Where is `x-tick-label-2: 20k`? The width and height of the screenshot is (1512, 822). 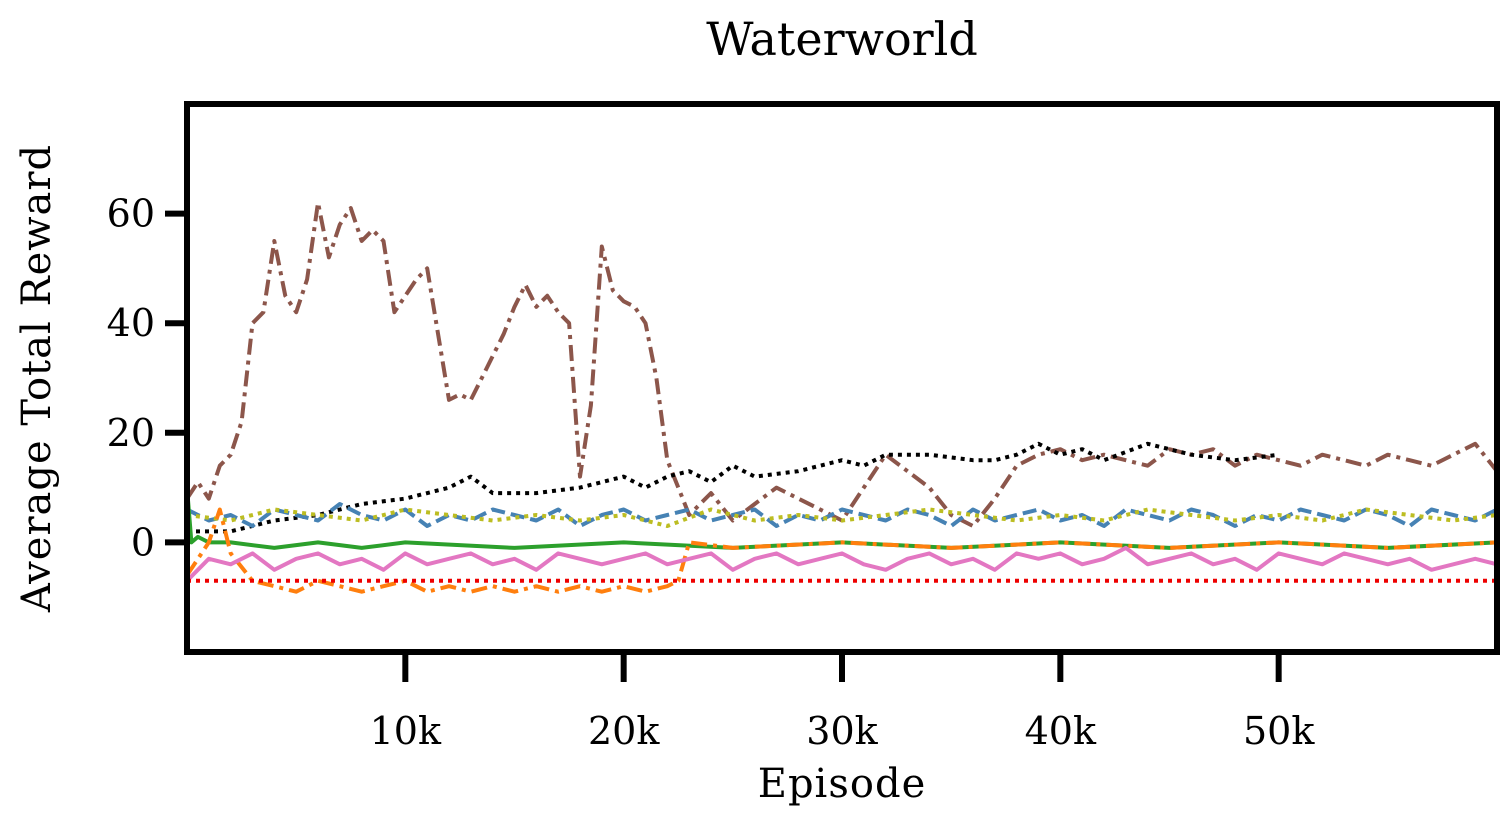
x-tick-label-2: 20k is located at coordinates (624, 731).